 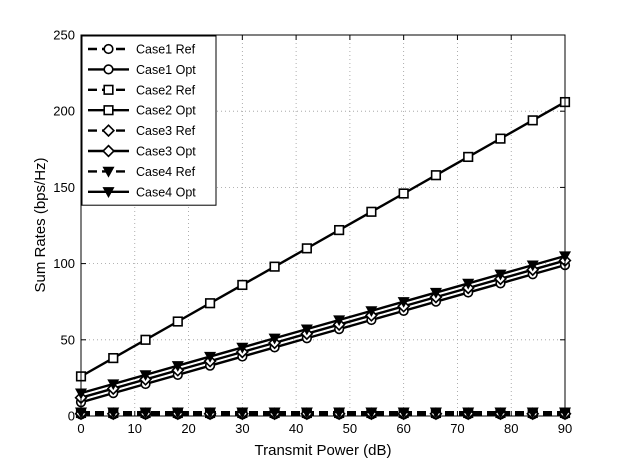 What do you see at coordinates (296, 428) in the screenshot?
I see `x-tick-label: 40` at bounding box center [296, 428].